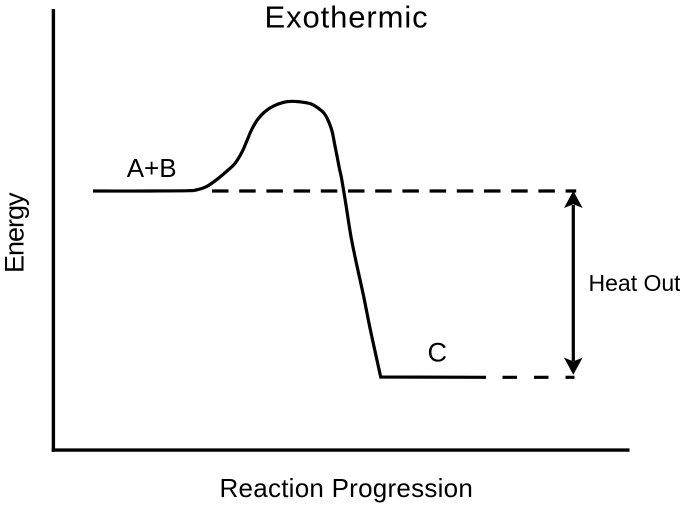 This screenshot has height=505, width=680. Describe the element at coordinates (634, 283) in the screenshot. I see `svg-text: Heat Out` at that location.